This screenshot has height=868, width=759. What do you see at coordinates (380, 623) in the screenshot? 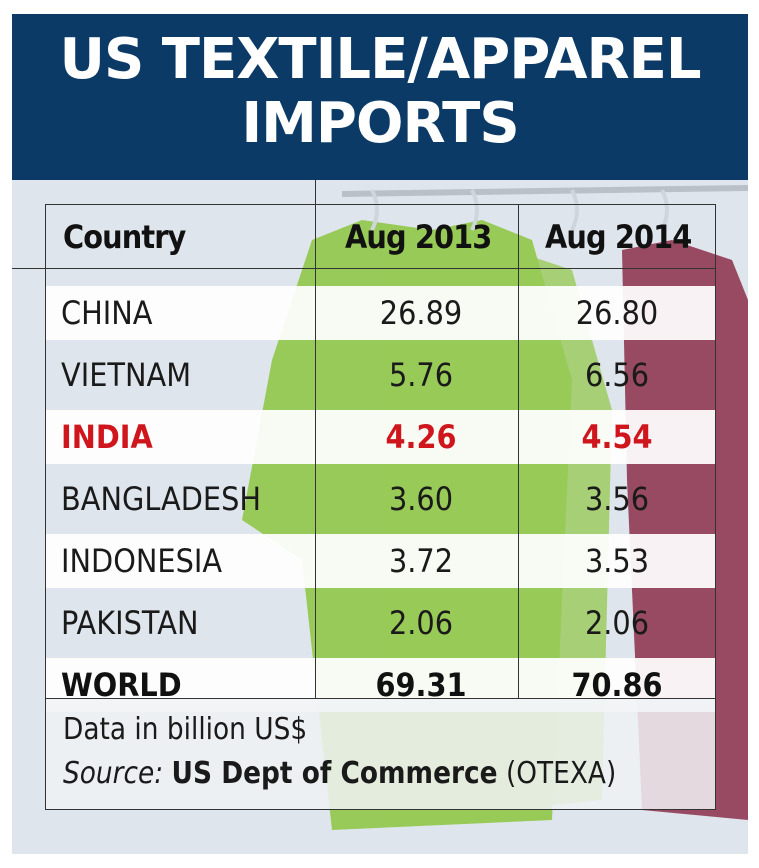
I see `table-row: PAKISTAN 2.06 2.06` at bounding box center [380, 623].